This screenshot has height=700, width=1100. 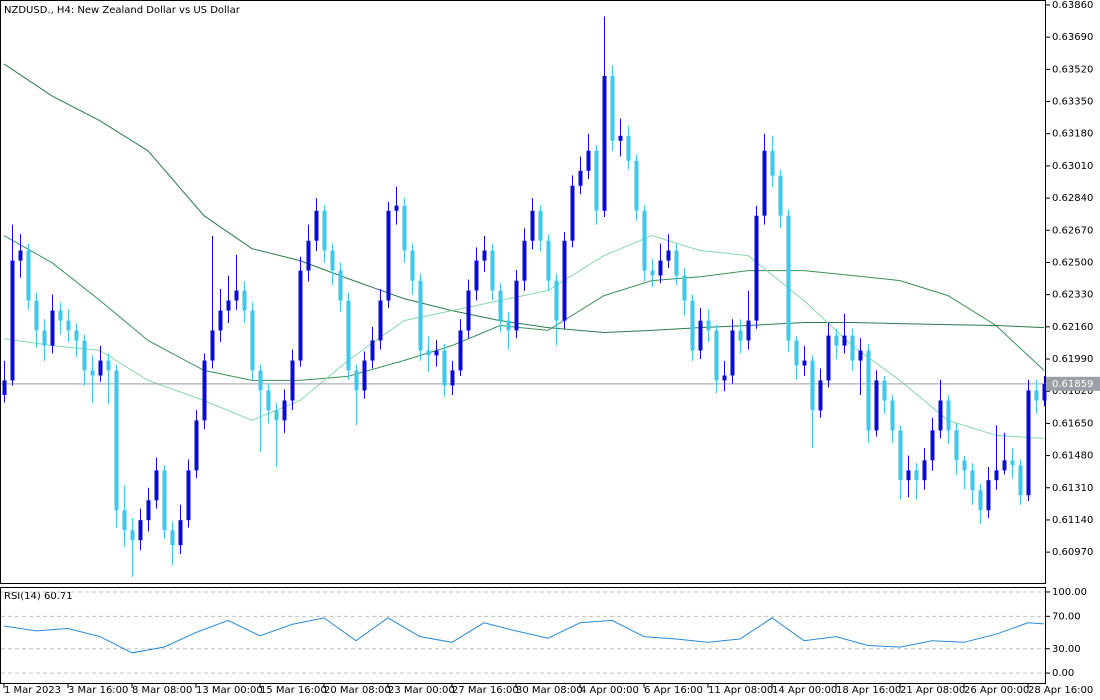 I want to click on y-tick-label: 0.62840, so click(x=1072, y=198).